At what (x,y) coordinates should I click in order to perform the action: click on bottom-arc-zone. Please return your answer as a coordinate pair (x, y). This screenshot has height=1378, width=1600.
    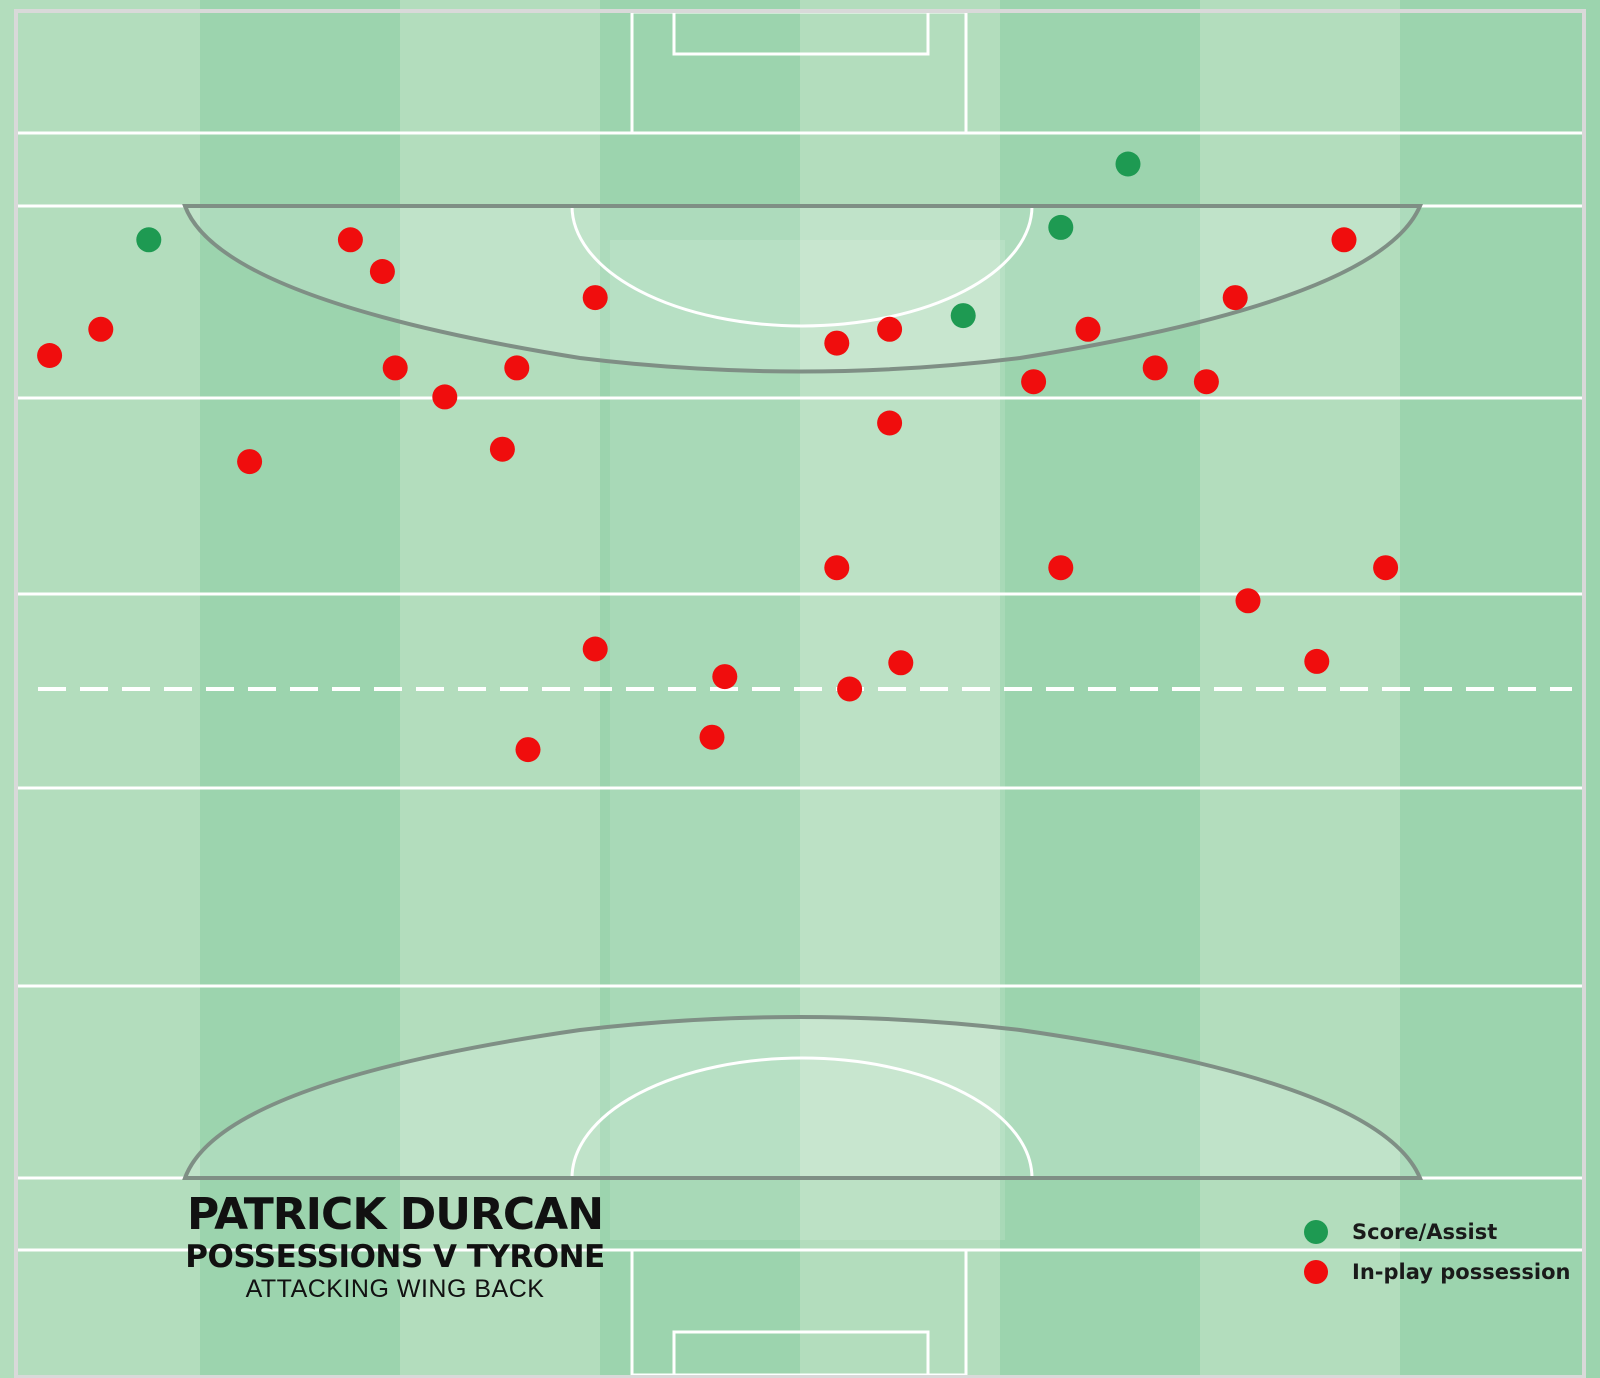
    Looking at the image, I should click on (803, 1097).